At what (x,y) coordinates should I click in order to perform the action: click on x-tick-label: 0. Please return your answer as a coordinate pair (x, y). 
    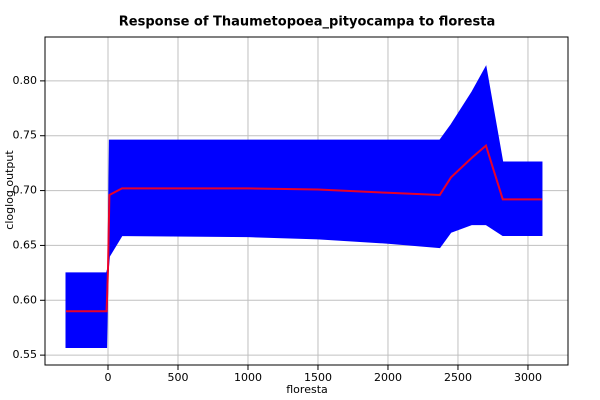
    Looking at the image, I should click on (107, 377).